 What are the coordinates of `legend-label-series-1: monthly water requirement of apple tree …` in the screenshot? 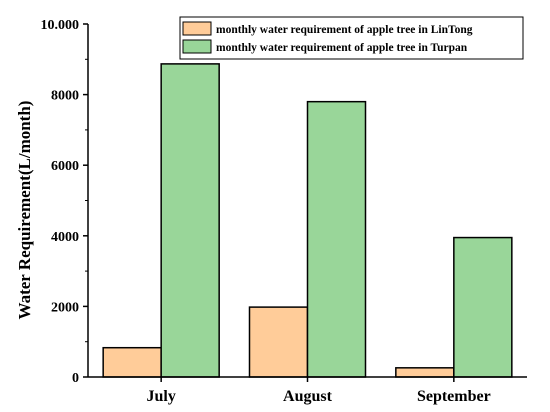 It's located at (344, 30).